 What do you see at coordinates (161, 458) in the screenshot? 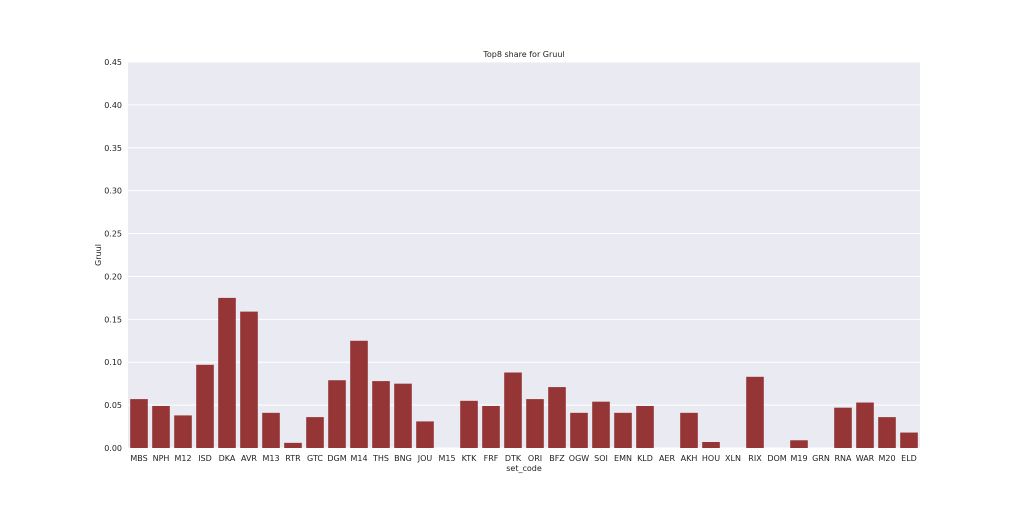
I see `x-tick-label: NPH` at bounding box center [161, 458].